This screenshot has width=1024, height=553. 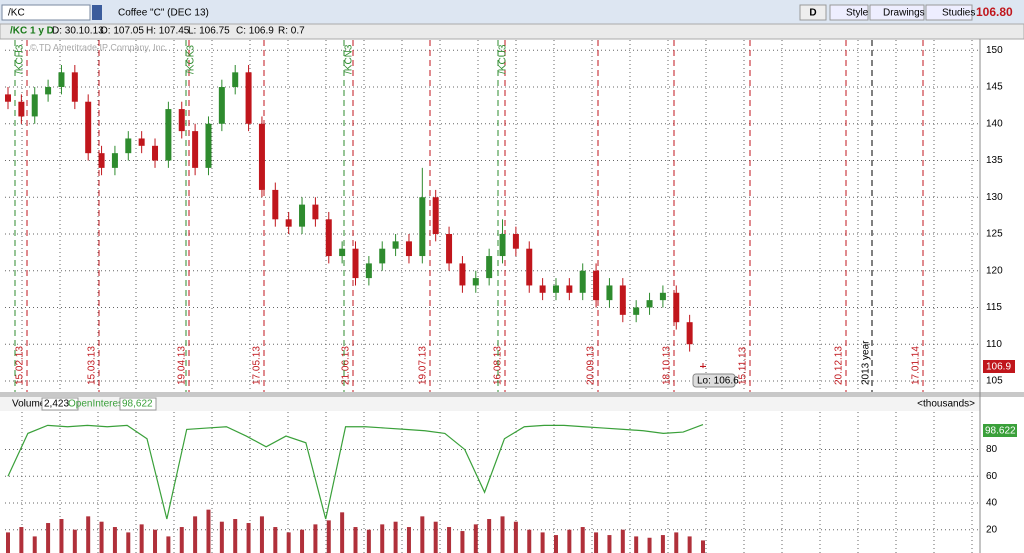 What do you see at coordinates (714, 380) in the screenshot?
I see `low-badge` at bounding box center [714, 380].